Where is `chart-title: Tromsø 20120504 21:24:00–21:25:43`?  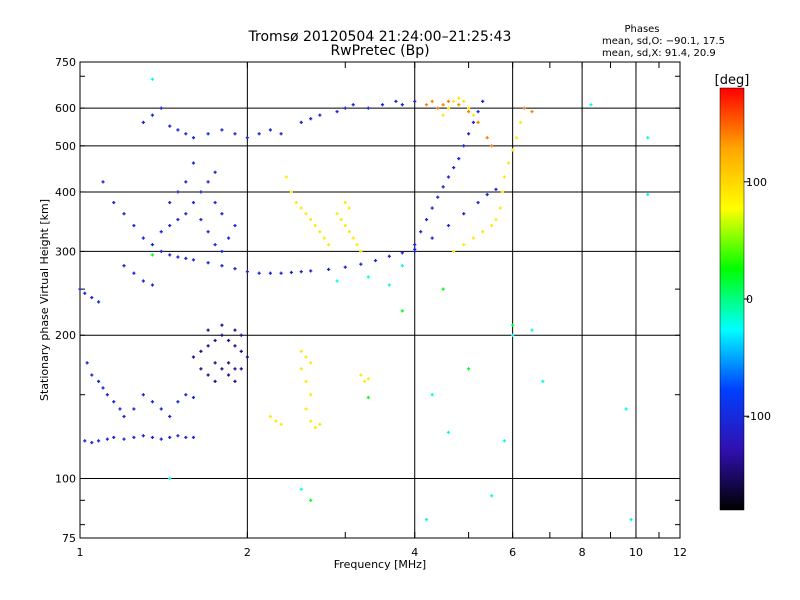
chart-title: Tromsø 20120504 21:24:00–21:25:43 is located at coordinates (380, 37).